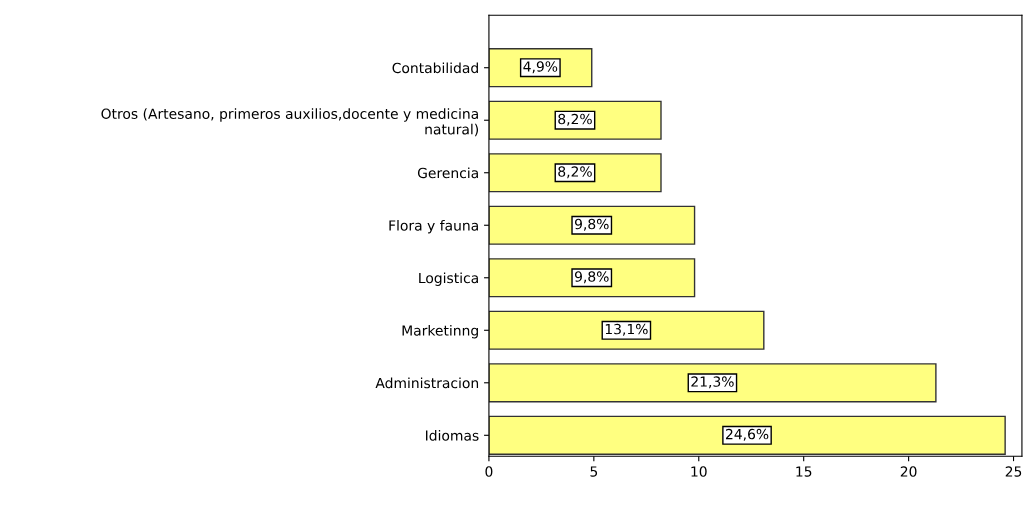  I want to click on y-tick-label: Logistica, so click(448, 279).